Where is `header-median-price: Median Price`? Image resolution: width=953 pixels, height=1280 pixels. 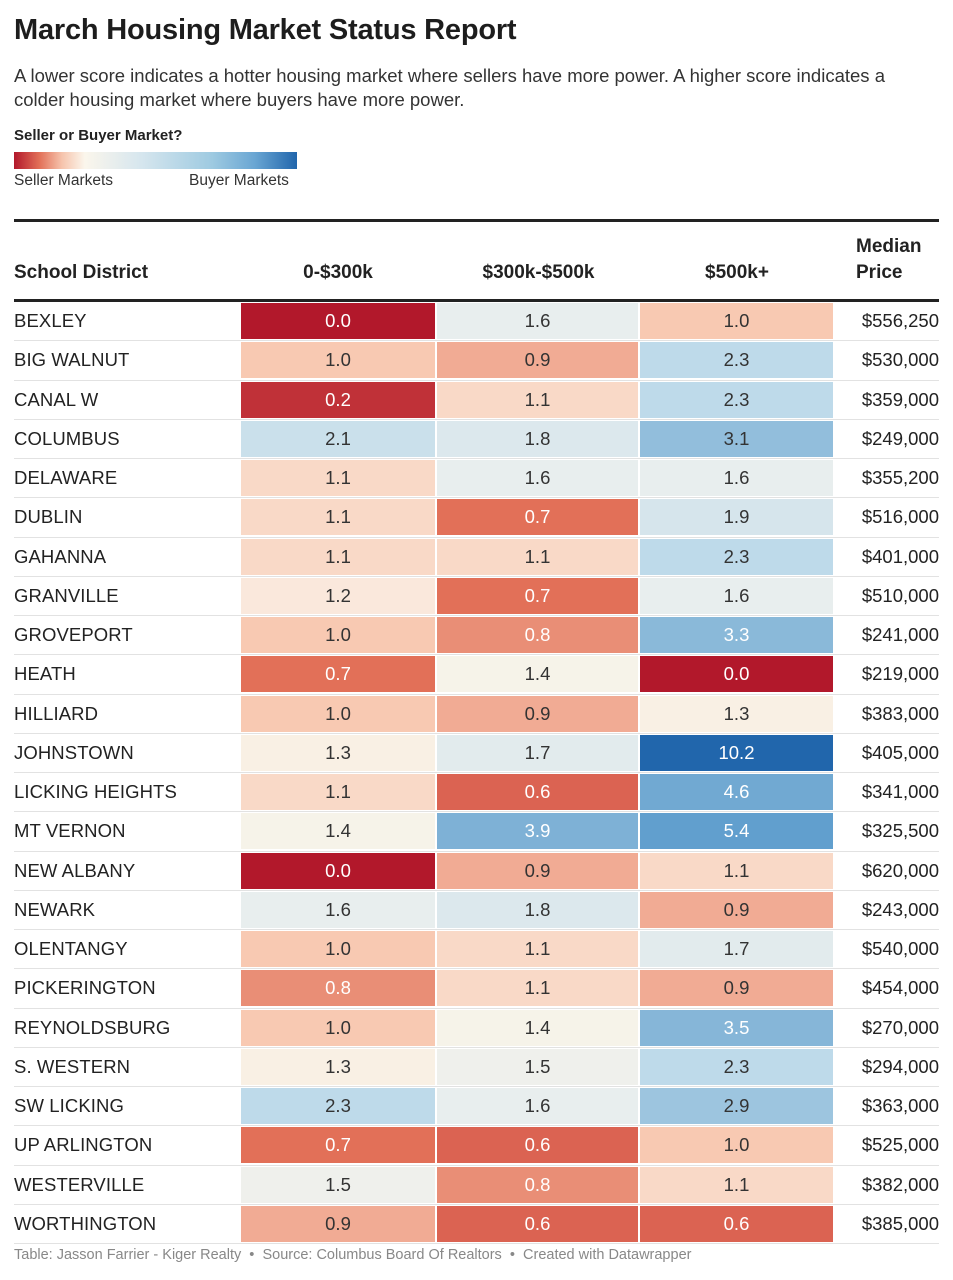
header-median-price: Median Price is located at coordinates (897, 260).